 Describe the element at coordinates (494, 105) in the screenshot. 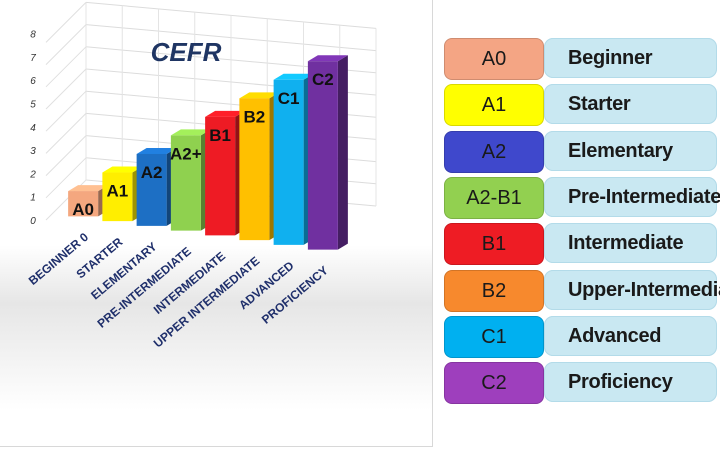

I see `legend-code-a1: A1` at that location.